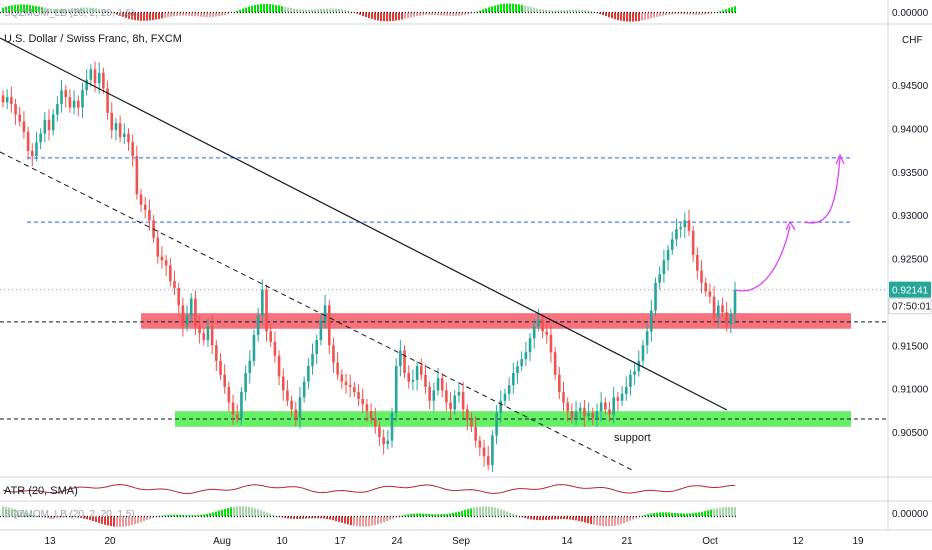  Describe the element at coordinates (368, 12) in the screenshot. I see `top-momentum-histogram` at that location.